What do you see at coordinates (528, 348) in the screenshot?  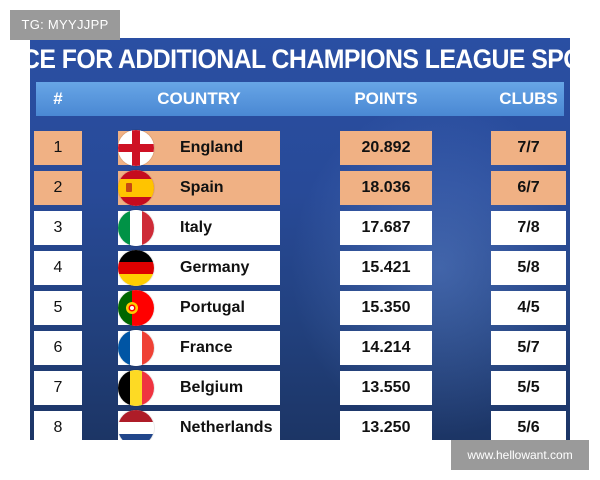 I see `clubs-cell: 5/7` at bounding box center [528, 348].